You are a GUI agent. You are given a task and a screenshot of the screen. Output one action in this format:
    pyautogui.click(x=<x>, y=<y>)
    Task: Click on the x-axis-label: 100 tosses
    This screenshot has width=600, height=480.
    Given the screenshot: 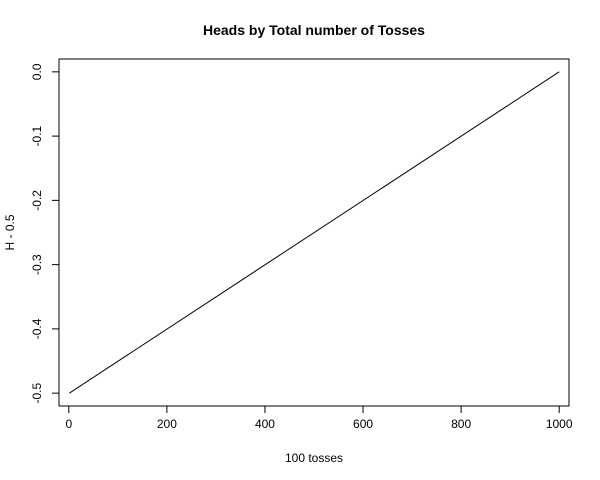 What is the action you would take?
    pyautogui.click(x=314, y=458)
    